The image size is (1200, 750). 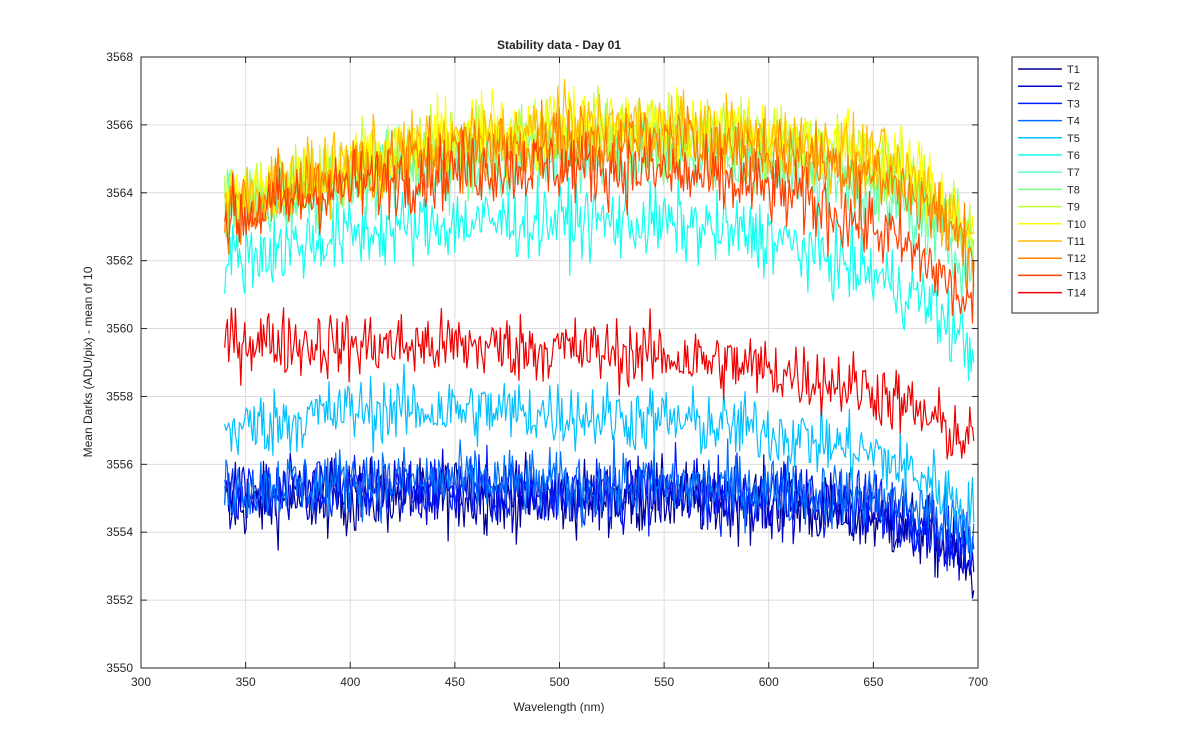 What do you see at coordinates (1073, 122) in the screenshot?
I see `legend-label: T4` at bounding box center [1073, 122].